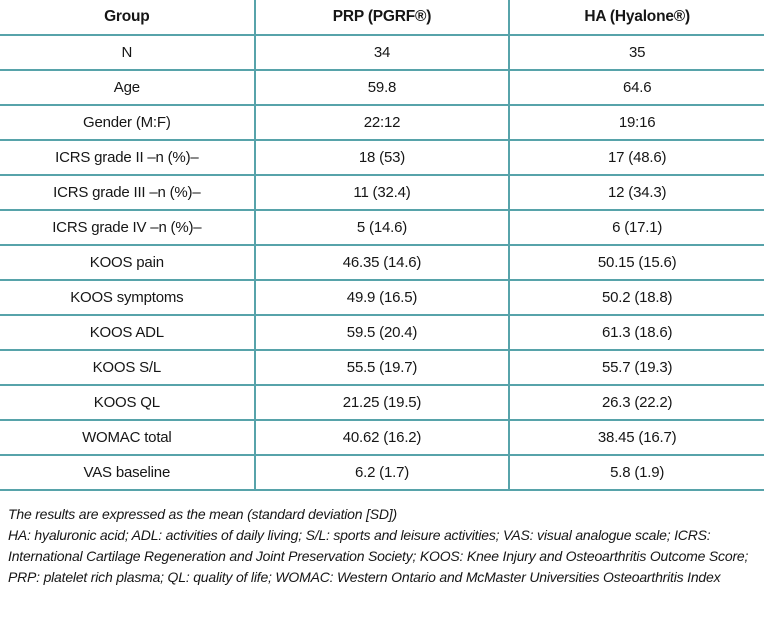 This screenshot has width=764, height=625. I want to click on table-cell: 59.8, so click(381, 88).